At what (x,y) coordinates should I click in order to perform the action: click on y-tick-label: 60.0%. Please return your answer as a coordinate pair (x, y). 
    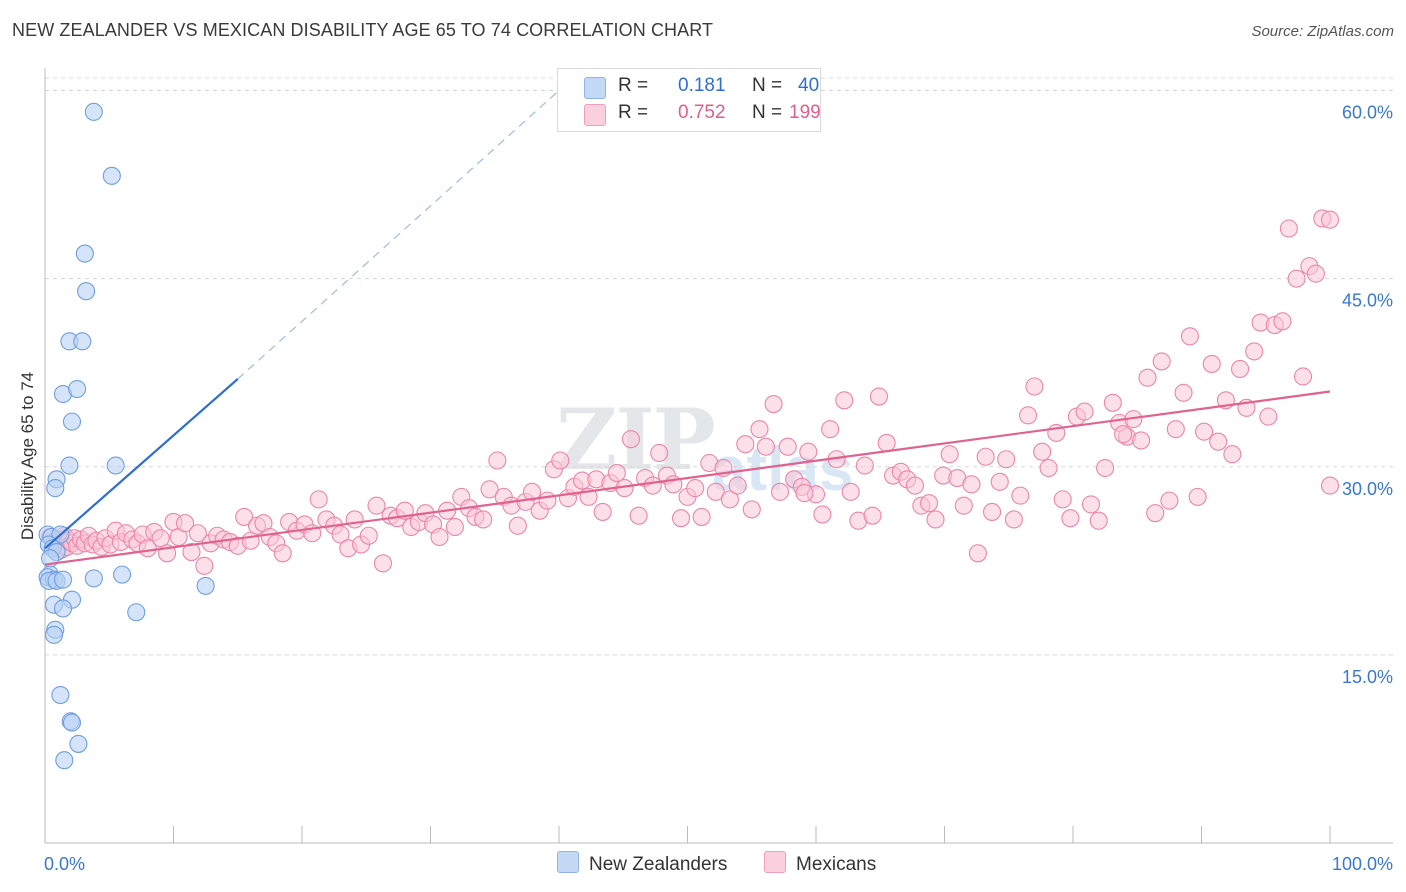
    Looking at the image, I should click on (1367, 113).